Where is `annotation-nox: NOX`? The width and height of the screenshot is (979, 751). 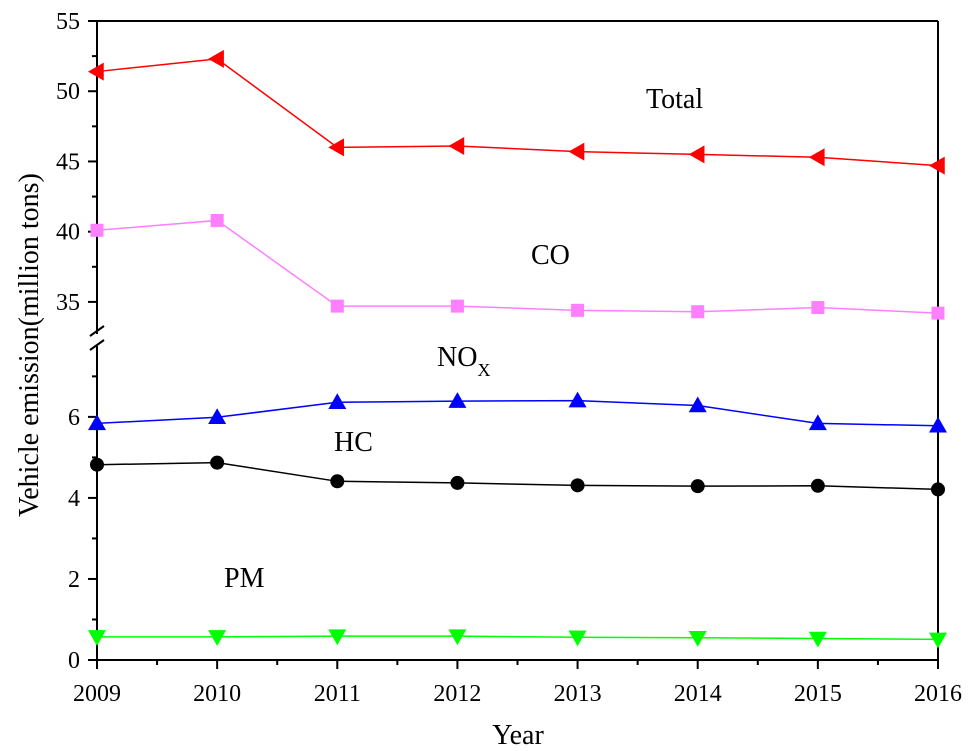
annotation-nox: NOX is located at coordinates (463, 361).